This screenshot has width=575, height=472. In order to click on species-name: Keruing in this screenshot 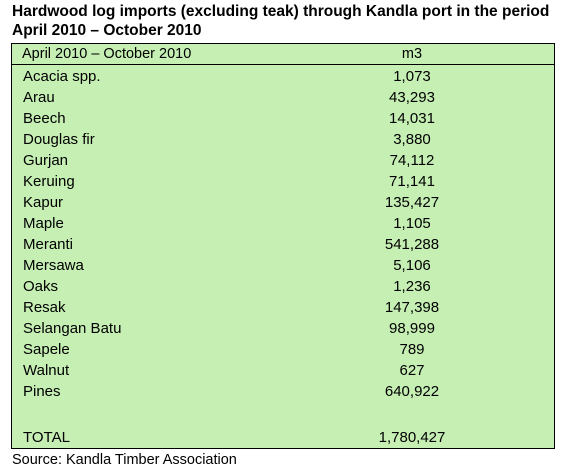, I will do `click(49, 181)`.